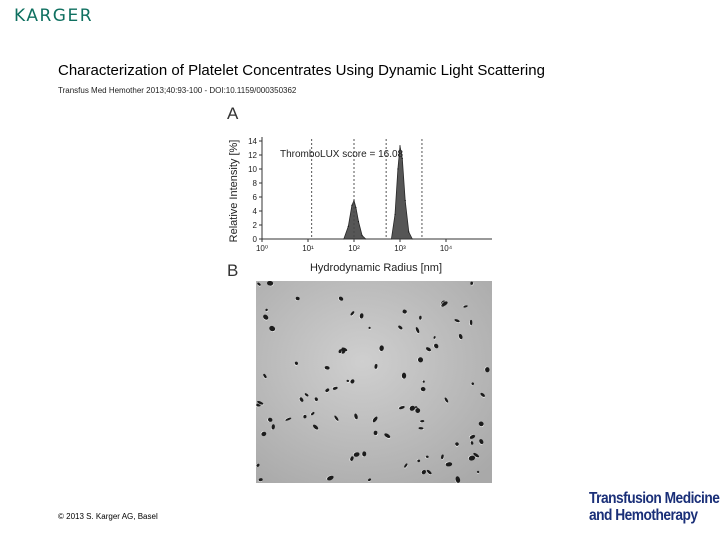  Describe the element at coordinates (255, 197) in the screenshot. I see `y-tick-label: 6` at that location.